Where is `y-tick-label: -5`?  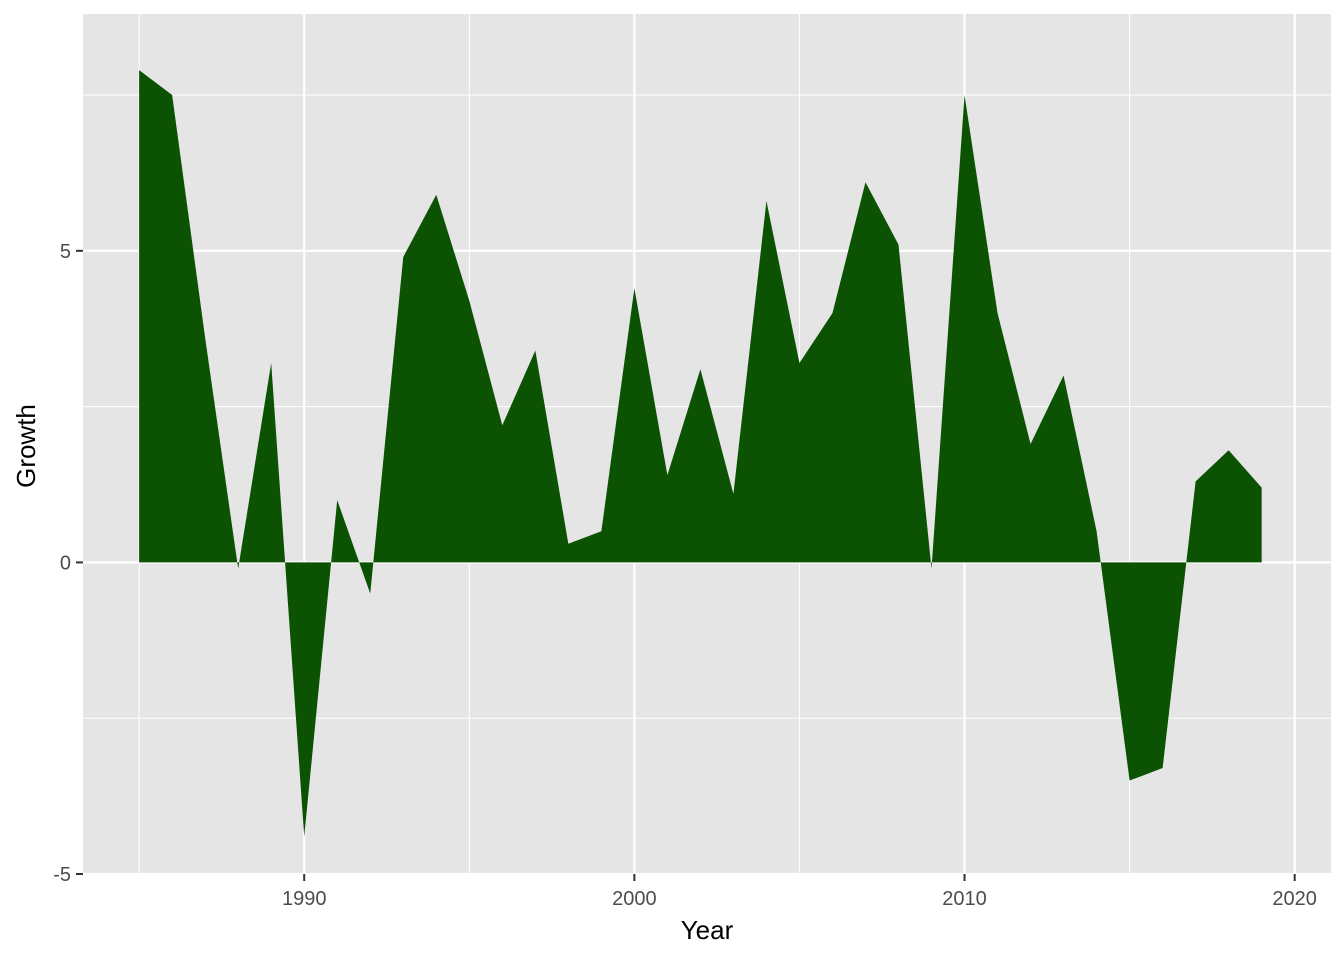
y-tick-label: -5 is located at coordinates (62, 875).